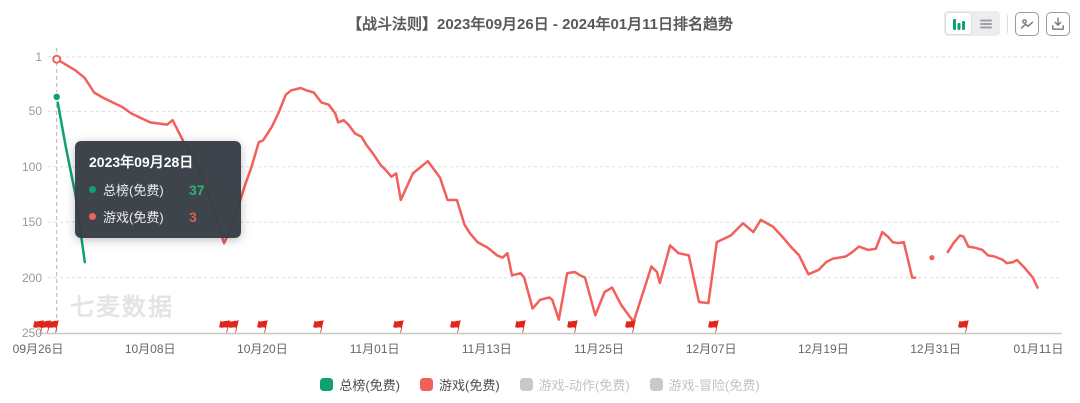 The height and width of the screenshot is (403, 1080). I want to click on legend-item: 游戏-动作(免费), so click(574, 384).